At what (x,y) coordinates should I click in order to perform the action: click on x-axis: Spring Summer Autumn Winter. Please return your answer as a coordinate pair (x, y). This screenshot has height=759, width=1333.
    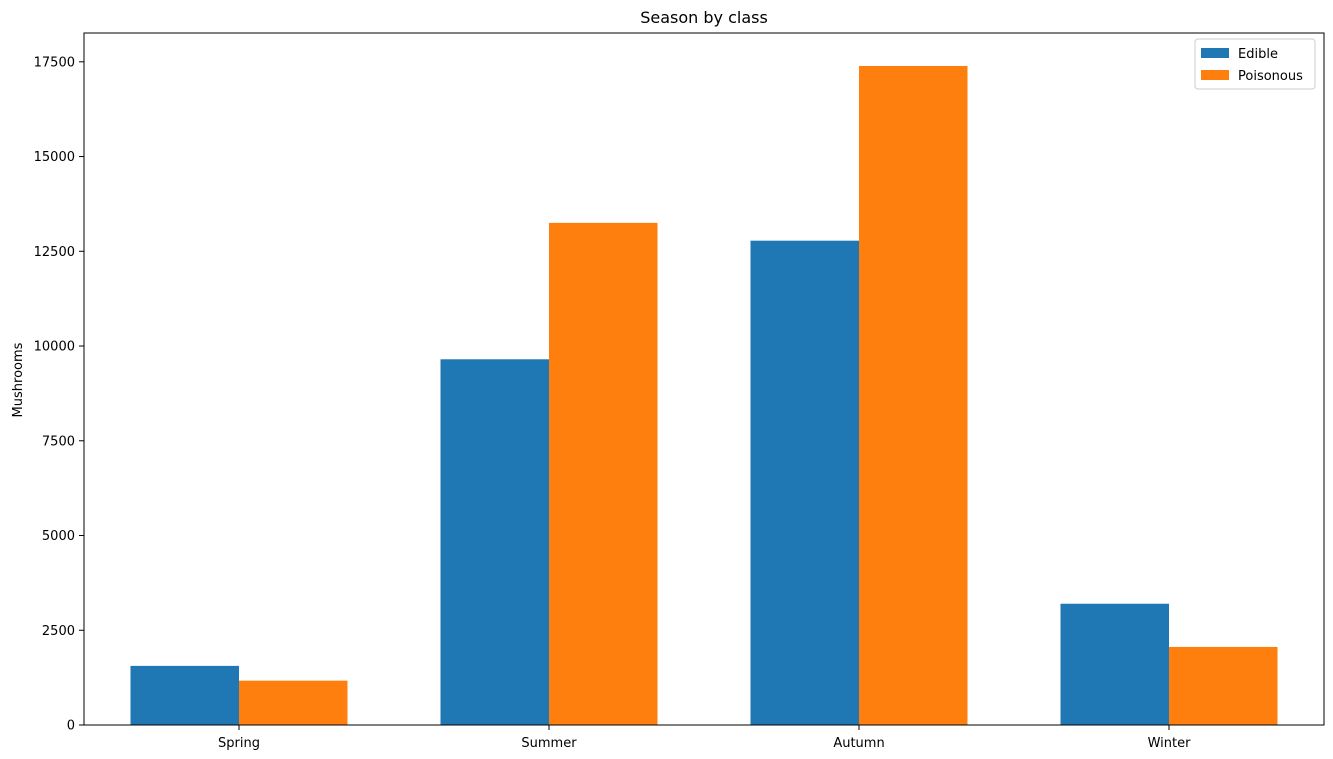
    Looking at the image, I should click on (704, 738).